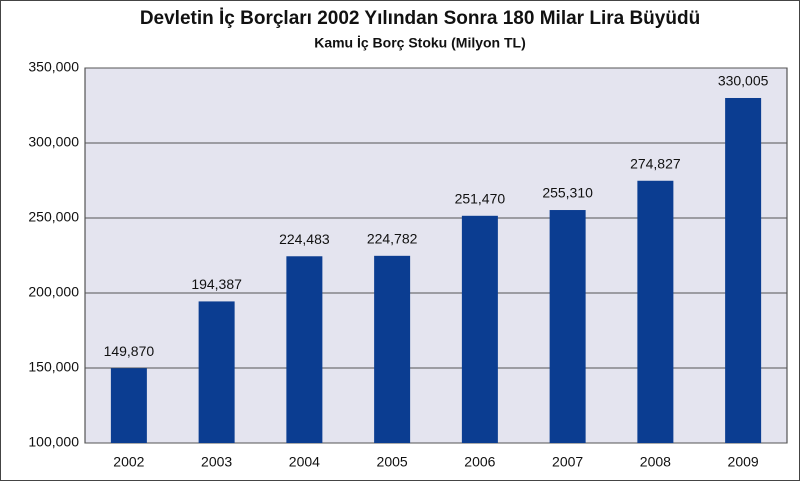  I want to click on value-label: 330,005, so click(743, 81).